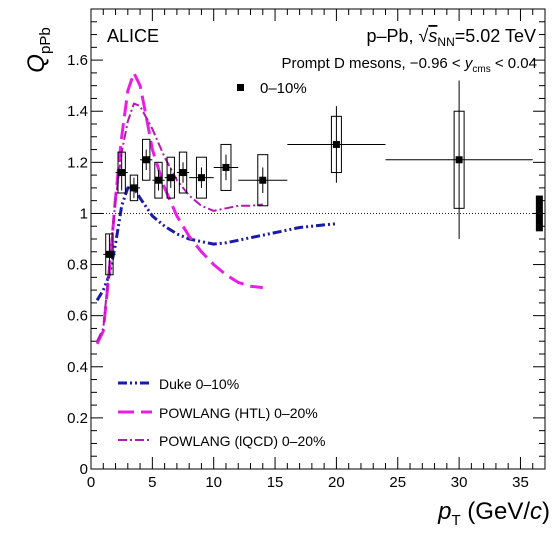 The height and width of the screenshot is (536, 557). I want to click on y-tick-label: 1.4, so click(77, 111).